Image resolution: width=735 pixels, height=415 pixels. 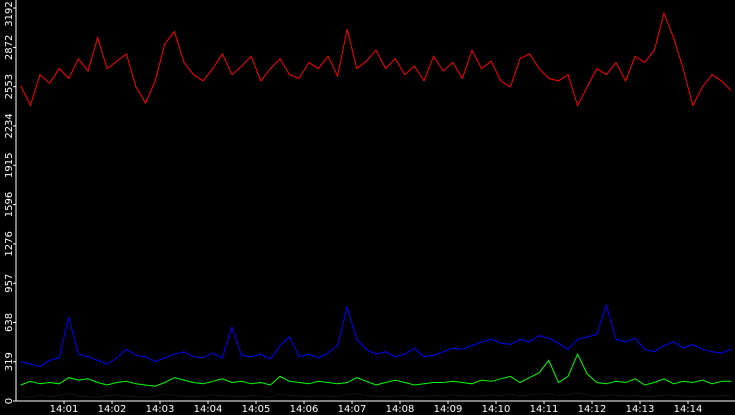 What do you see at coordinates (304, 409) in the screenshot?
I see `x-tick-label: 14:06` at bounding box center [304, 409].